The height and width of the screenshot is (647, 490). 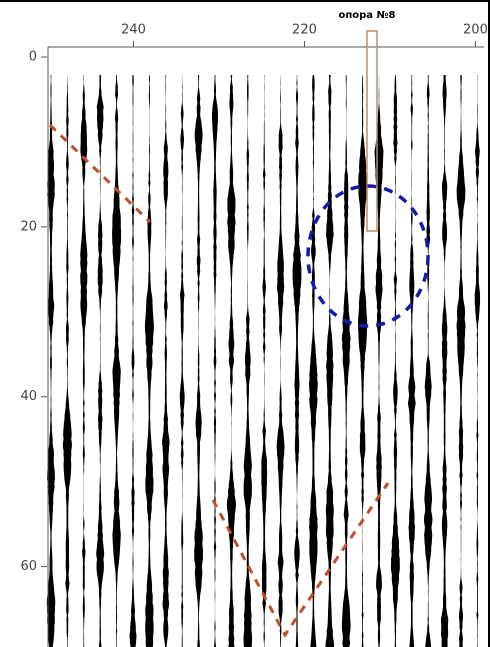 I want to click on reflector-line, so click(x=300, y=560).